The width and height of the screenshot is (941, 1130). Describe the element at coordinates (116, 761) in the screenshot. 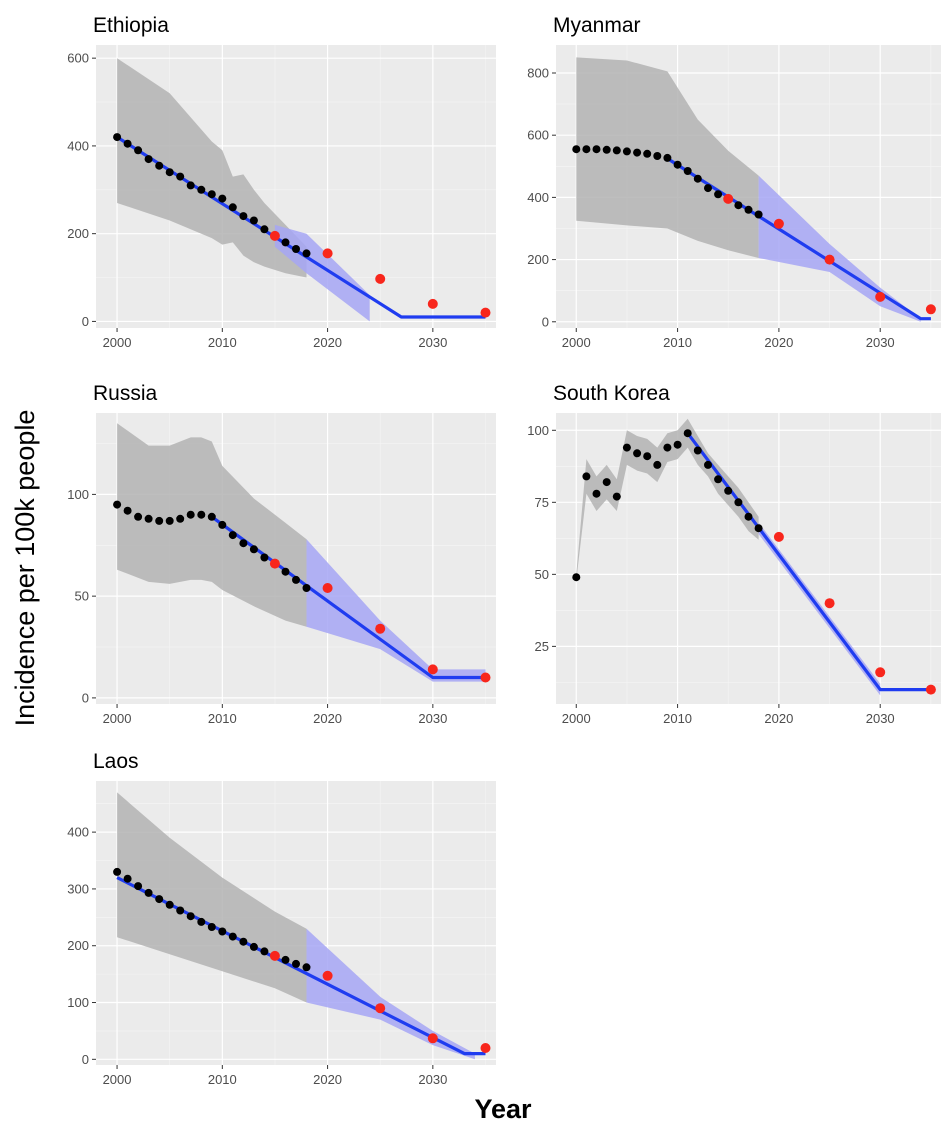

I see `panel-title: Laos` at that location.